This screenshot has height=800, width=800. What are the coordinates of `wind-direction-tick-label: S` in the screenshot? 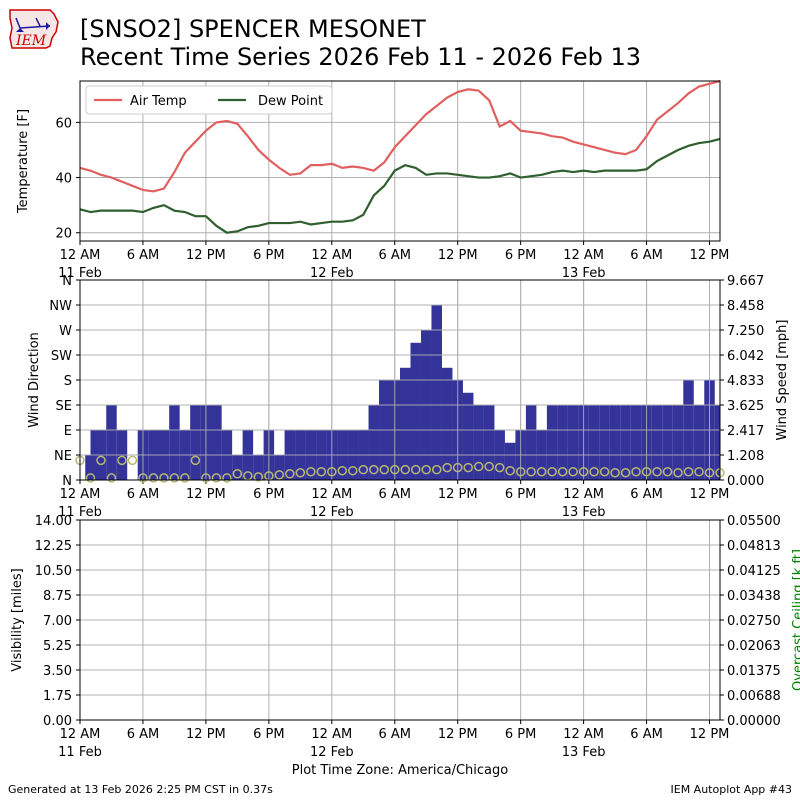 It's located at (68, 381).